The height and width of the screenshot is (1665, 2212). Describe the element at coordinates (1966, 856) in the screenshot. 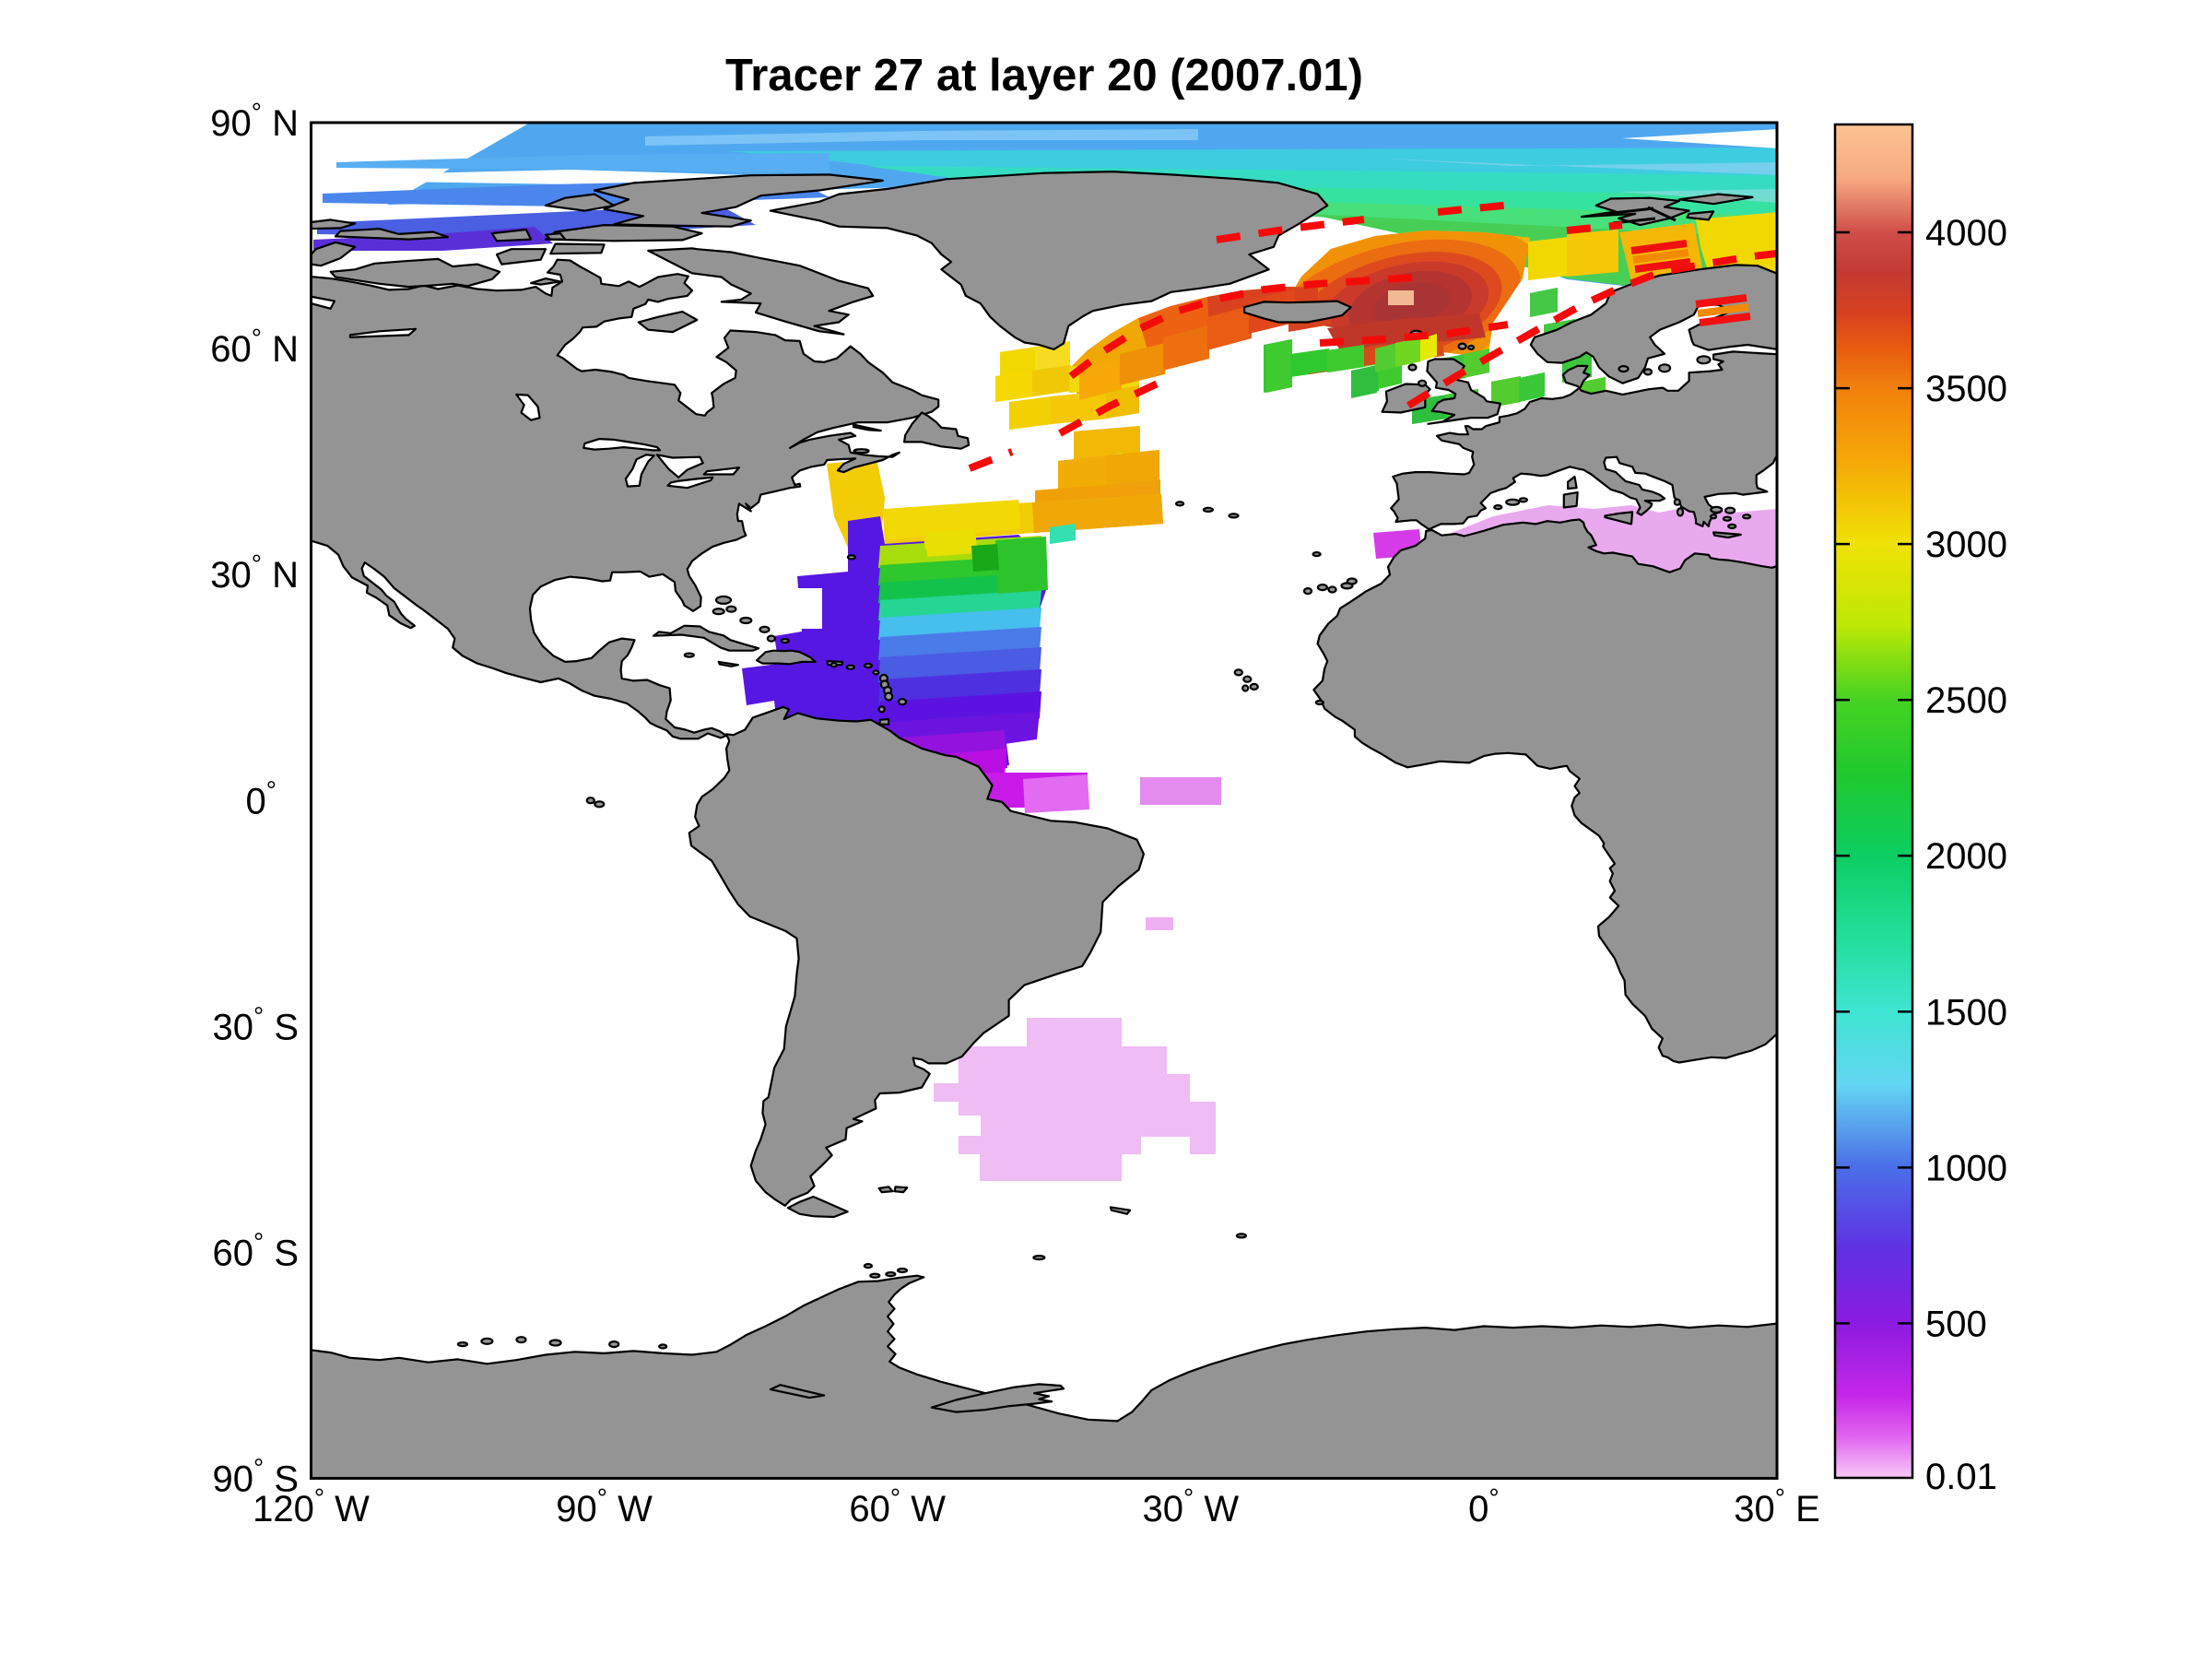

I see `svg-text: 2000` at that location.